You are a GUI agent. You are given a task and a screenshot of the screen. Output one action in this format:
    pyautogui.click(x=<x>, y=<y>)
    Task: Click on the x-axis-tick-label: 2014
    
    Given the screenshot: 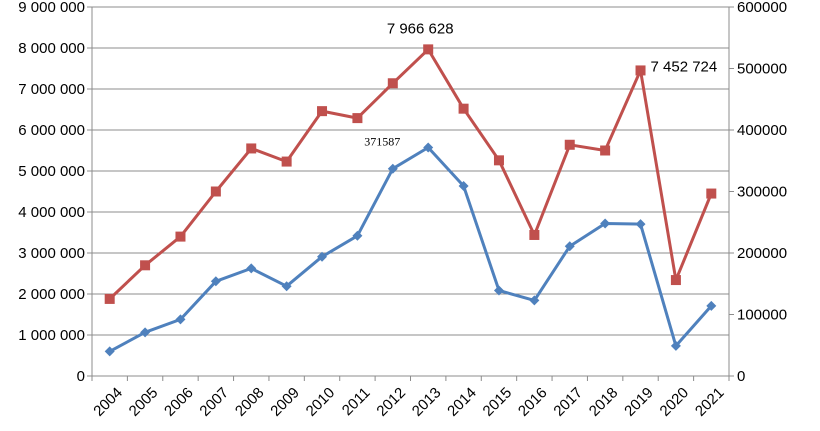 What is the action you would take?
    pyautogui.click(x=462, y=402)
    